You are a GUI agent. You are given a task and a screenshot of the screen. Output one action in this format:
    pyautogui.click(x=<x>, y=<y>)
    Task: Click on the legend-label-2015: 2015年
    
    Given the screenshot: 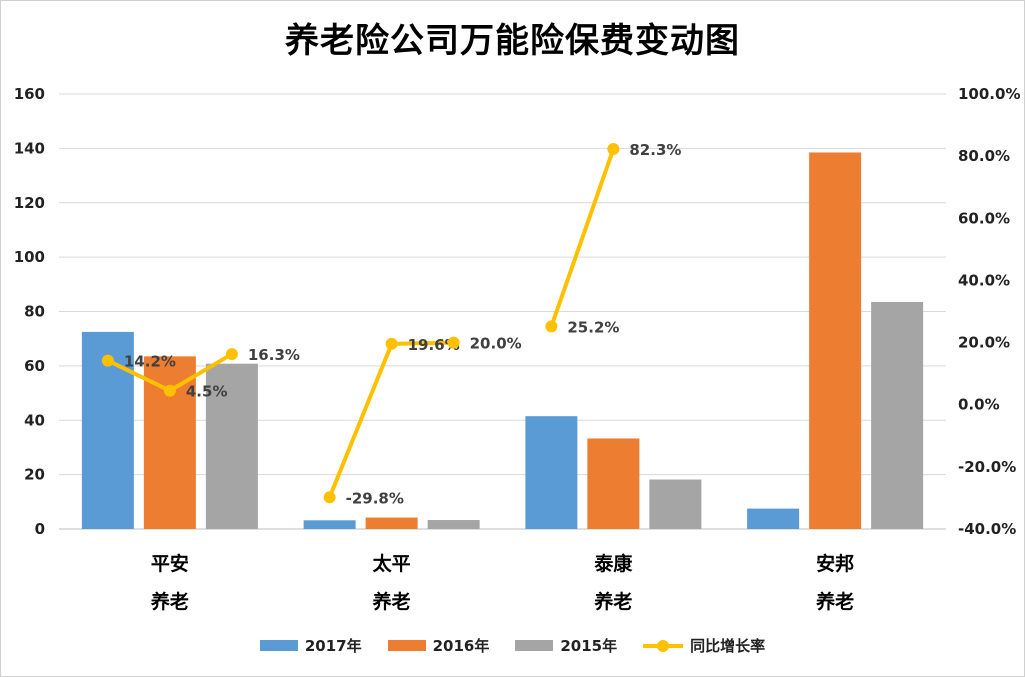 What is the action you would take?
    pyautogui.click(x=589, y=646)
    